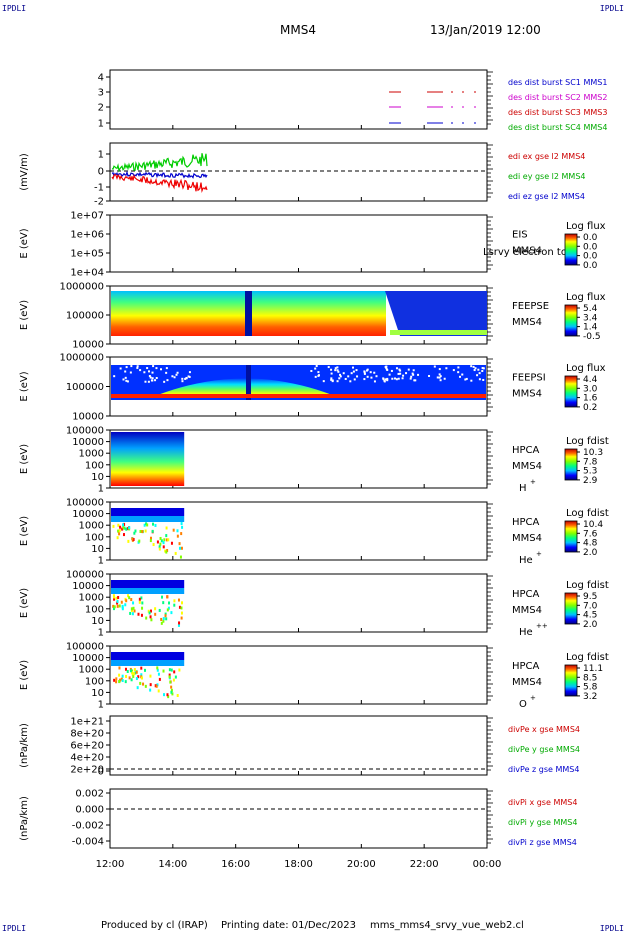 Image resolution: width=630 pixels, height=934 pixels. Describe the element at coordinates (172, 864) in the screenshot. I see `x-tick-label-1: 14:00` at that location.